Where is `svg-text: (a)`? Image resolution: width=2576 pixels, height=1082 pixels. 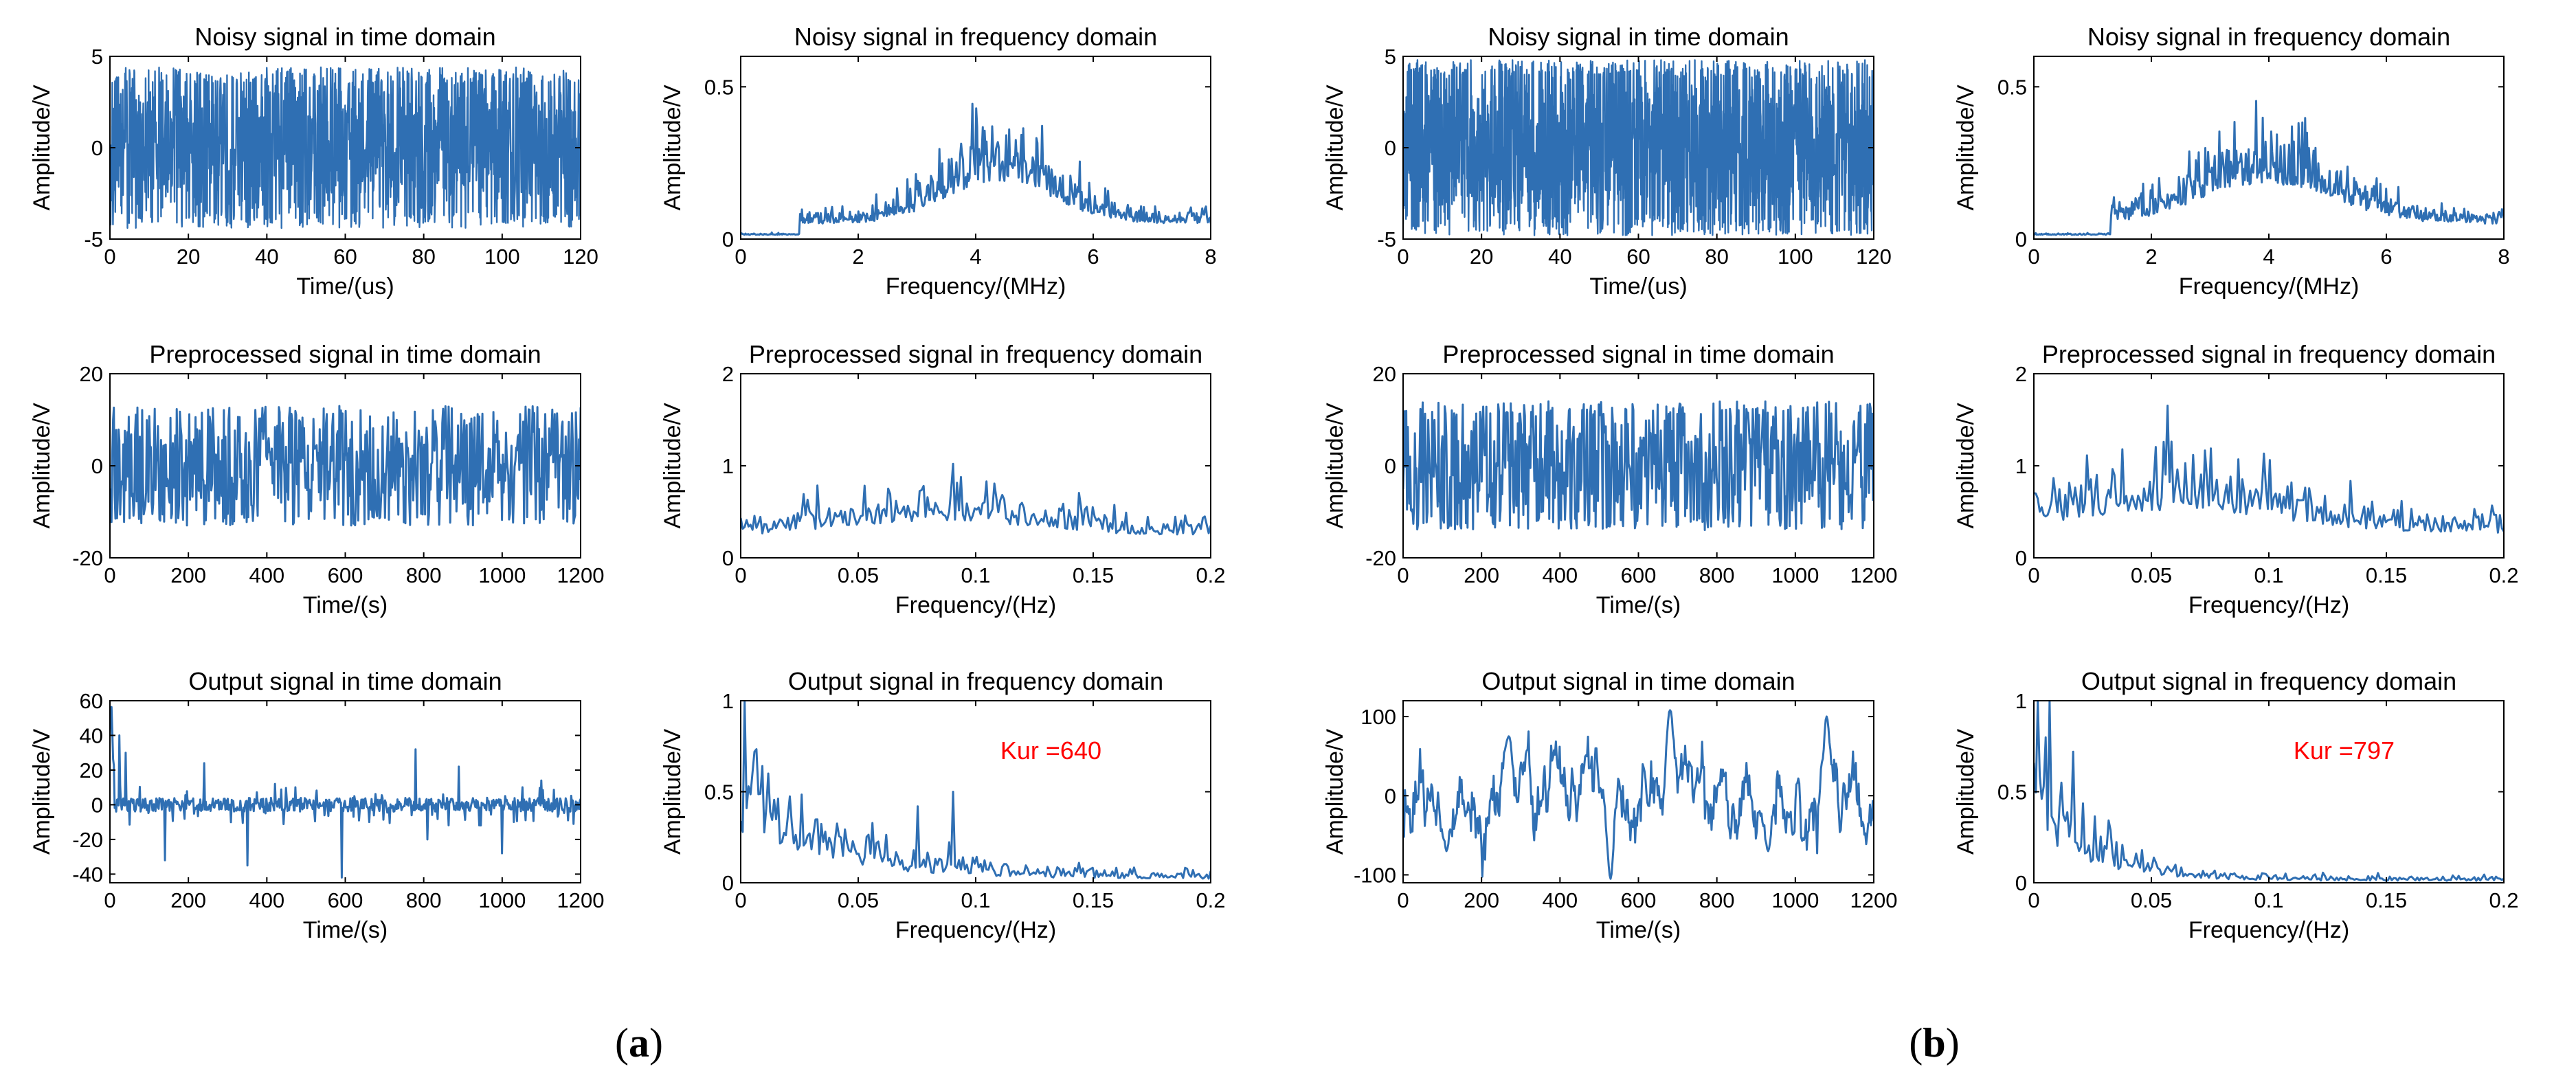 svg-text: (a) is located at coordinates (639, 1043).